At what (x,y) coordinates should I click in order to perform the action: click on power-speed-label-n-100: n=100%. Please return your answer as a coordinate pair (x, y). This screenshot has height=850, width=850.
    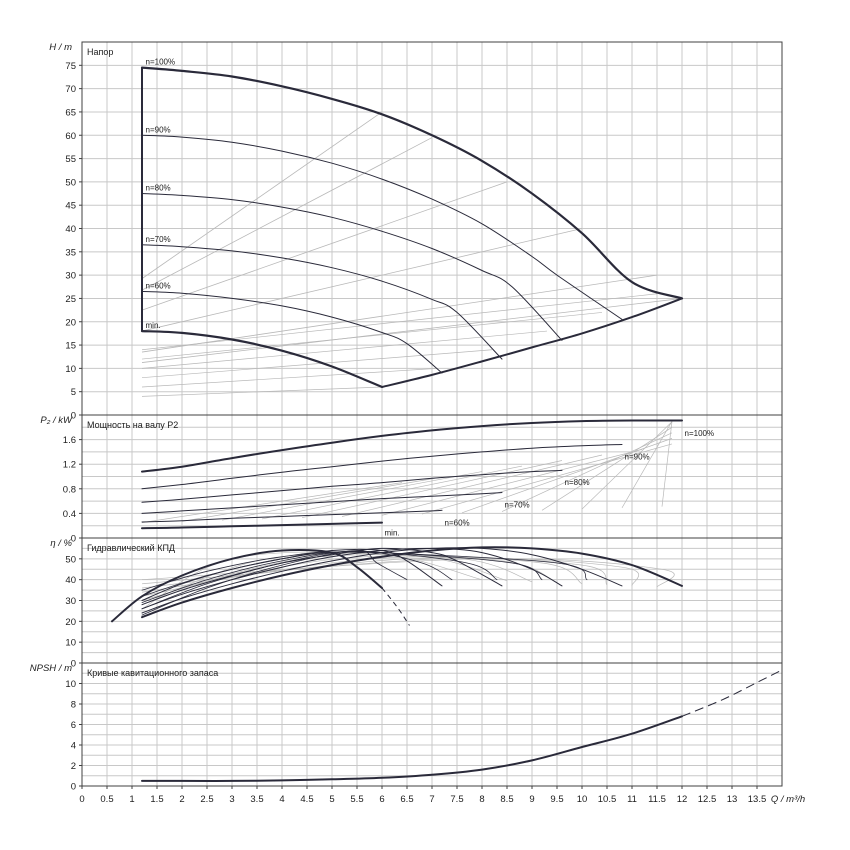
    Looking at the image, I should click on (700, 433).